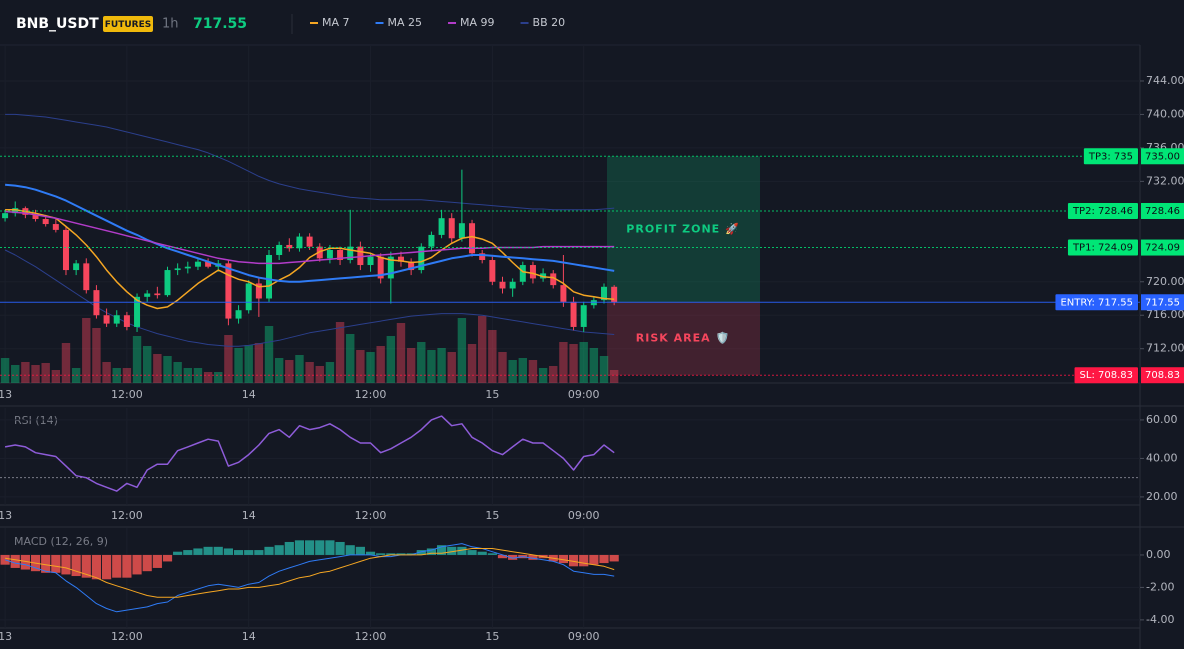  Describe the element at coordinates (1165, 180) in the screenshot. I see `y-tick-label: 732.00` at that location.